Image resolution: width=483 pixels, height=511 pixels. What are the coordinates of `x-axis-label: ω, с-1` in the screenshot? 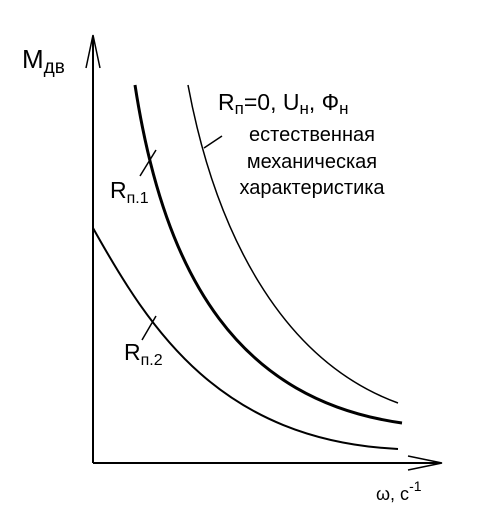 It's located at (399, 491).